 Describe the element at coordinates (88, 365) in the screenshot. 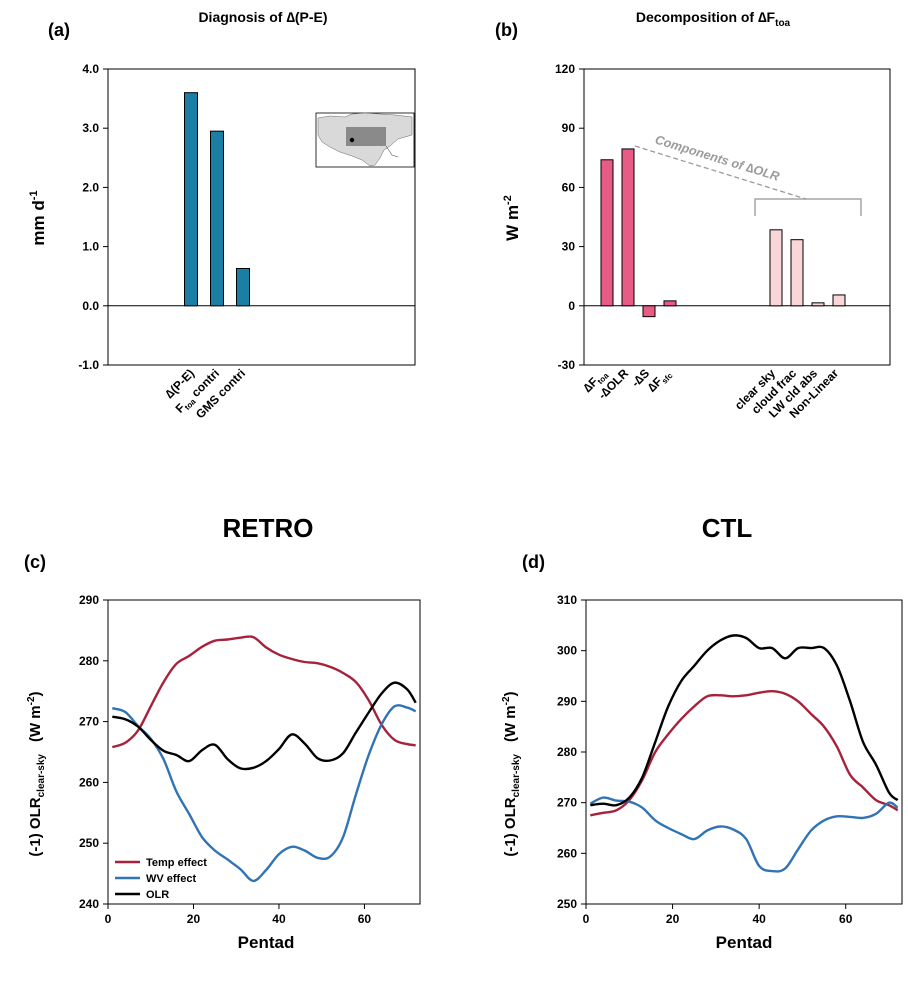

I see `panel-a-ytick-label: -1.0` at that location.